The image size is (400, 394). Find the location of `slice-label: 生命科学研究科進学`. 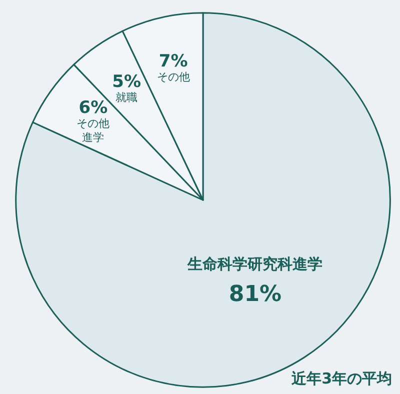

slice-label: 生命科学研究科進学 is located at coordinates (254, 264).